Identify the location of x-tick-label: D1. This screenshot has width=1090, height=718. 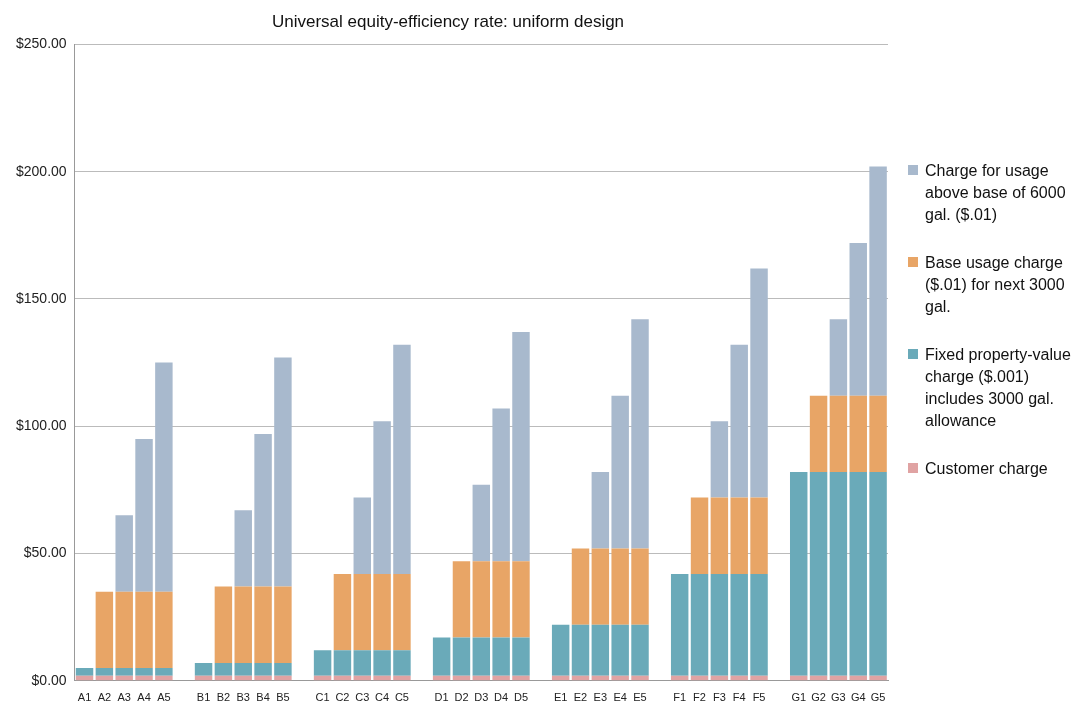
(441, 697).